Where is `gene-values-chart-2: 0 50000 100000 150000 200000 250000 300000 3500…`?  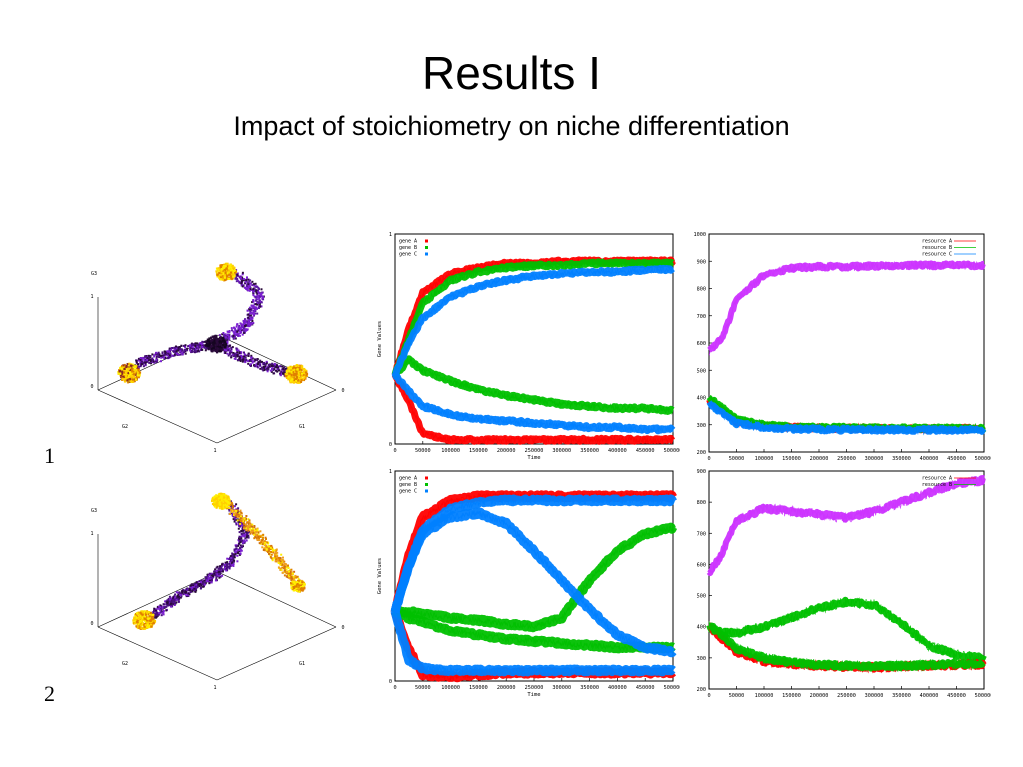
gene-values-chart-2: 0 50000 100000 150000 200000 250000 300000 3500… is located at coordinates (528, 583).